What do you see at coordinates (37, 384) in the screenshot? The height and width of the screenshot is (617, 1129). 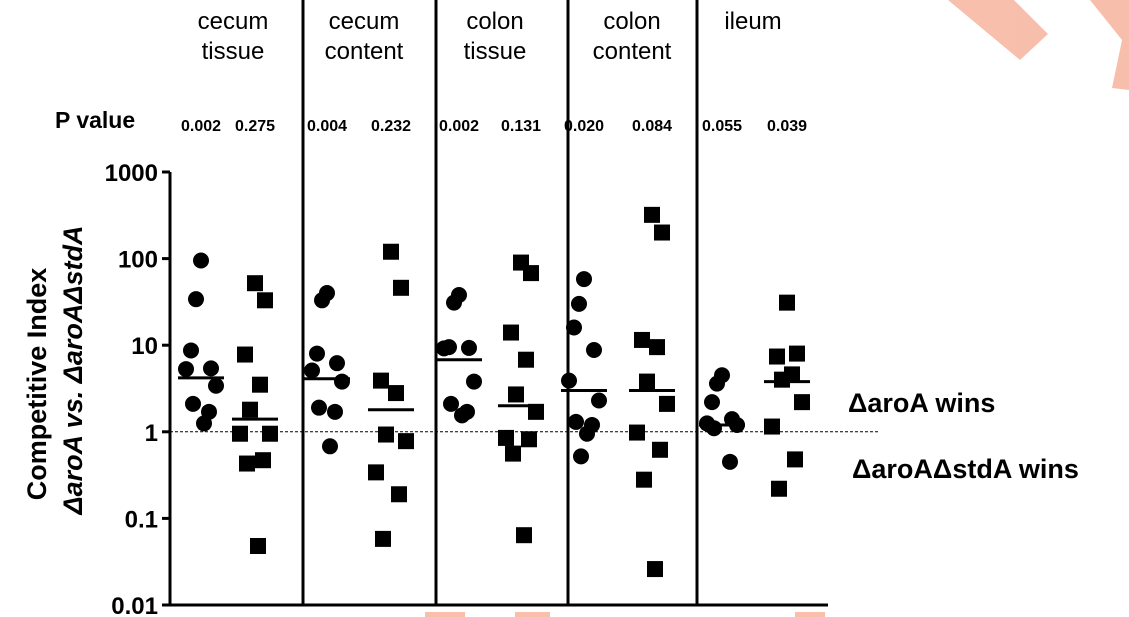 I see `y-axis-title-line1: Competitive Index` at bounding box center [37, 384].